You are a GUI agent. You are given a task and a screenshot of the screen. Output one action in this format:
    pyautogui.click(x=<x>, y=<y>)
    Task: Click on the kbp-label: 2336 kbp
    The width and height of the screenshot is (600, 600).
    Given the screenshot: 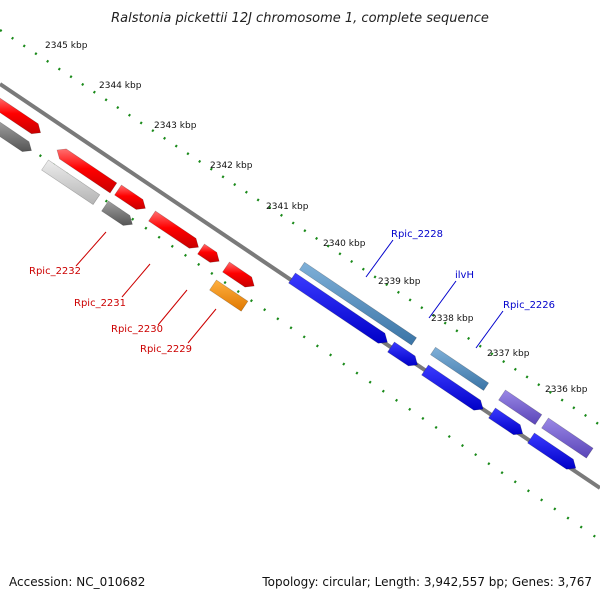 What is the action you would take?
    pyautogui.click(x=566, y=390)
    